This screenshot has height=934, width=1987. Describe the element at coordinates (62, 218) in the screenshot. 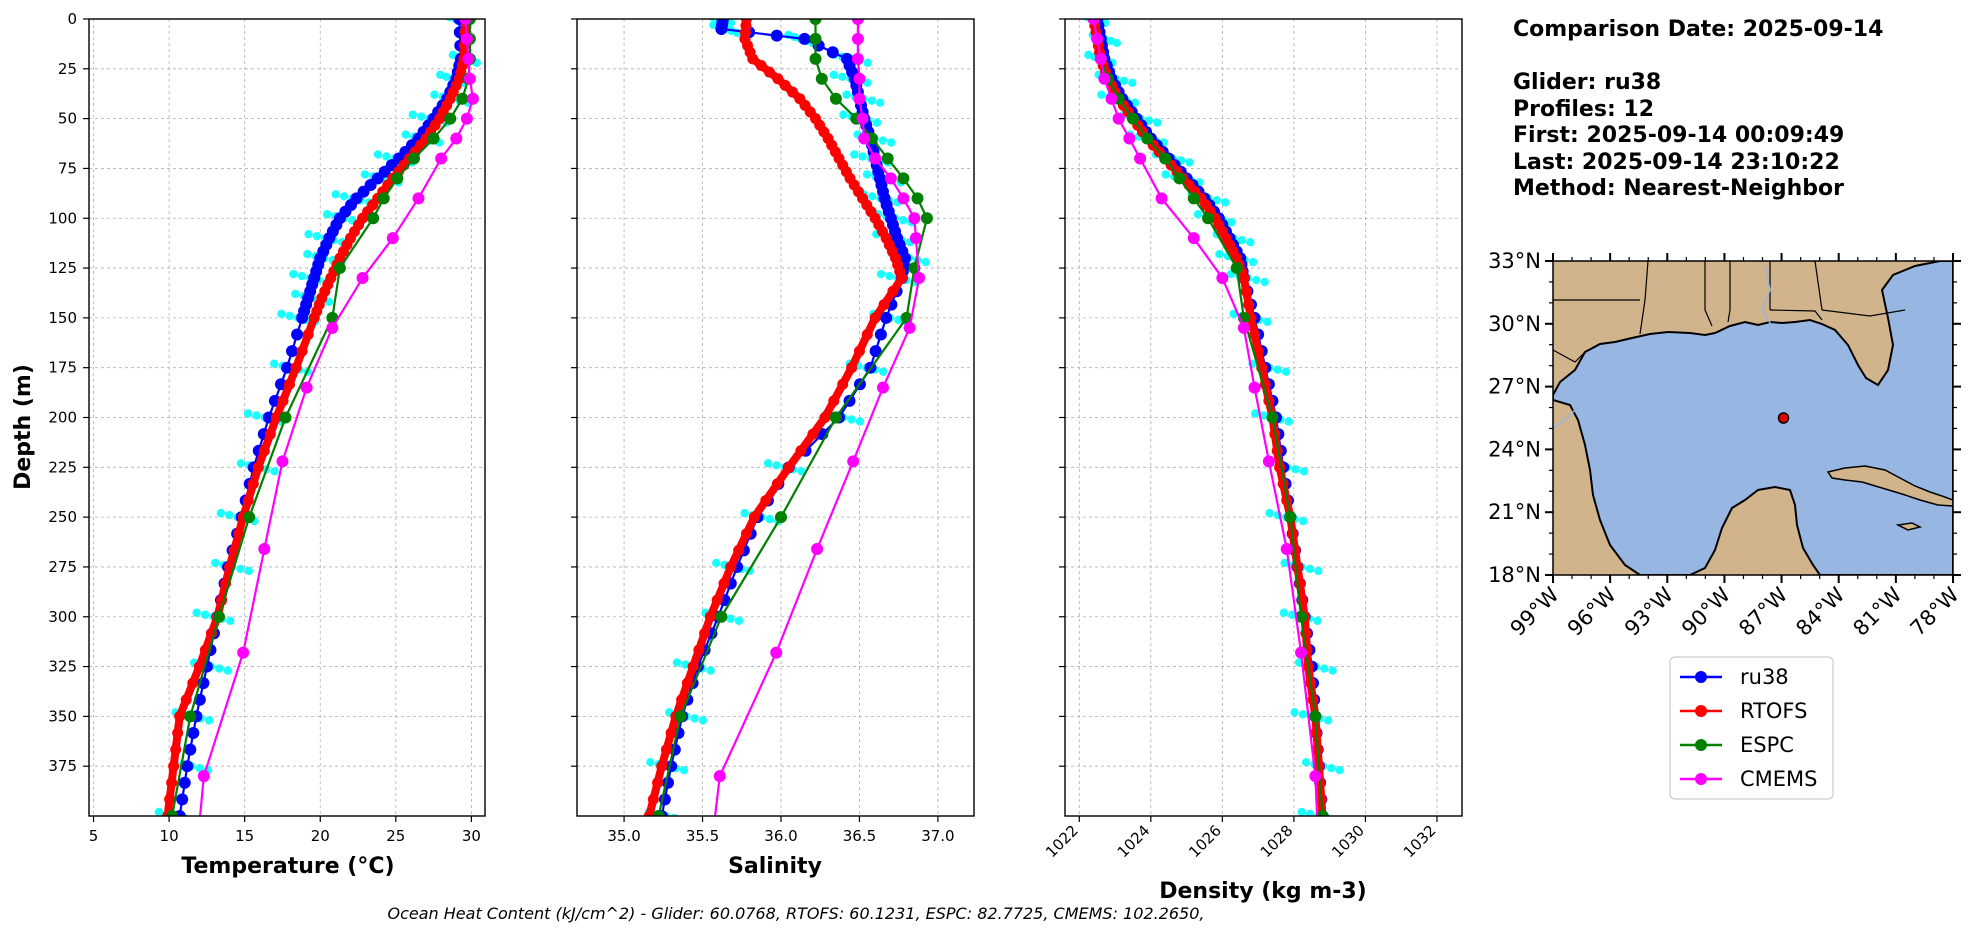

I see `y-tick-label: 100` at that location.